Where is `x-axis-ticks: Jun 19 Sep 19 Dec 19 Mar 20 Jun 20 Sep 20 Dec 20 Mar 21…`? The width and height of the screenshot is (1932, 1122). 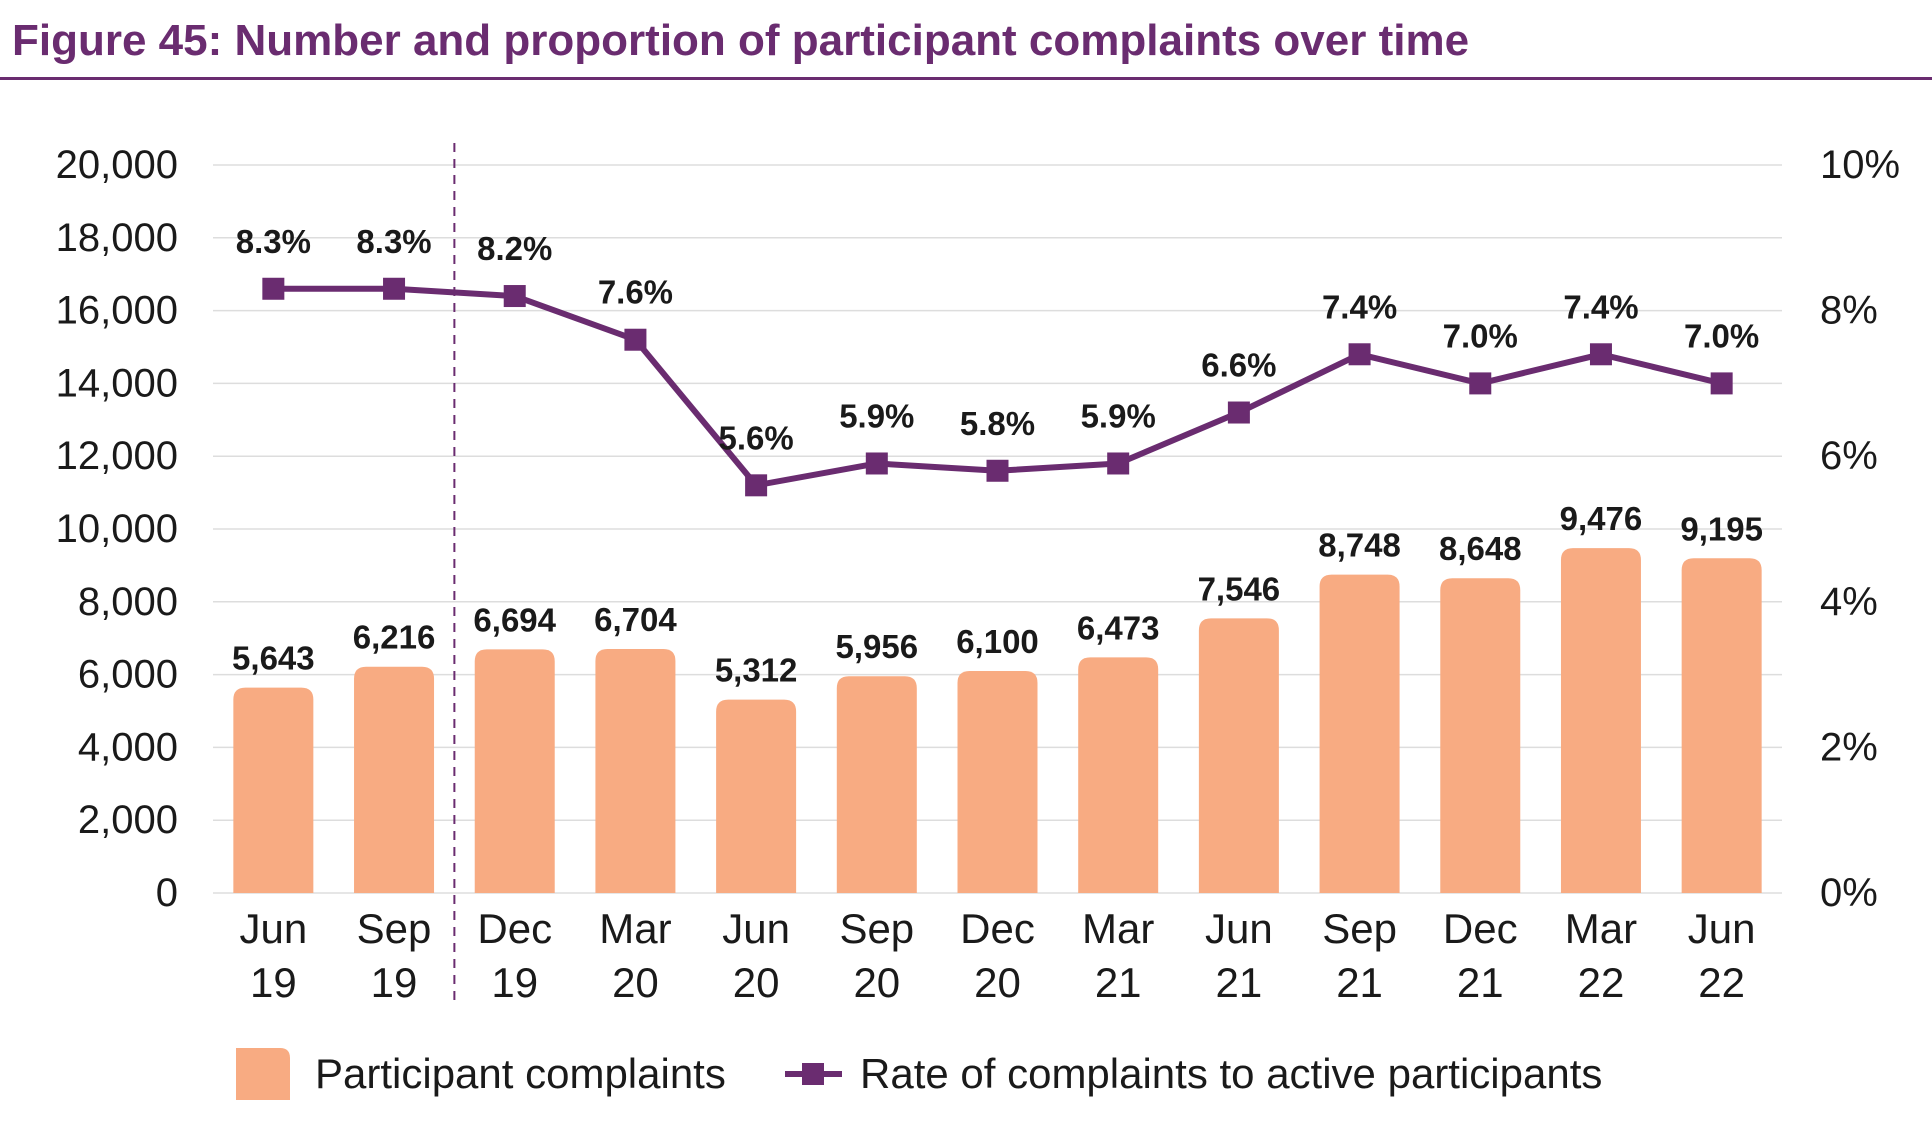 x-axis-ticks: Jun 19 Sep 19 Dec 19 Mar 20 Jun 20 Sep 20 Dec 20 Mar 21… is located at coordinates (997, 955).